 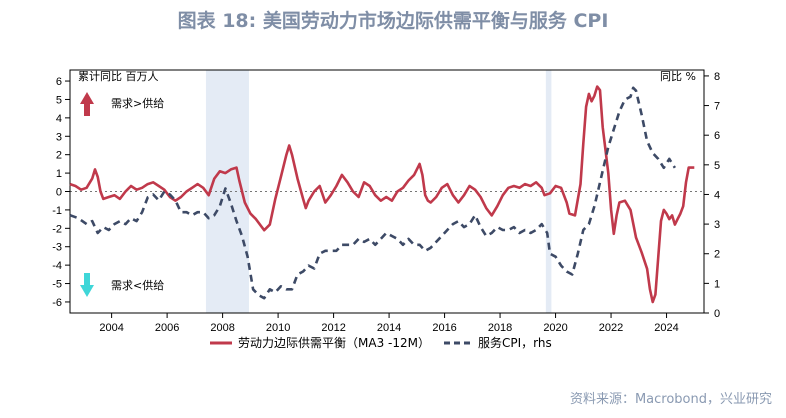 What do you see at coordinates (57, 211) in the screenshot?
I see `left-tick-label: -1` at bounding box center [57, 211].